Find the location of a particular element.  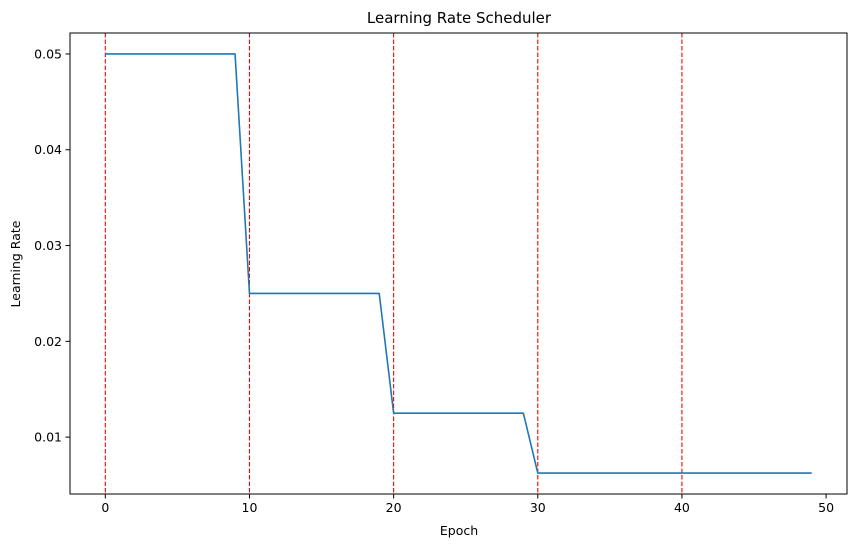

x-tick-label: 40 is located at coordinates (682, 507).